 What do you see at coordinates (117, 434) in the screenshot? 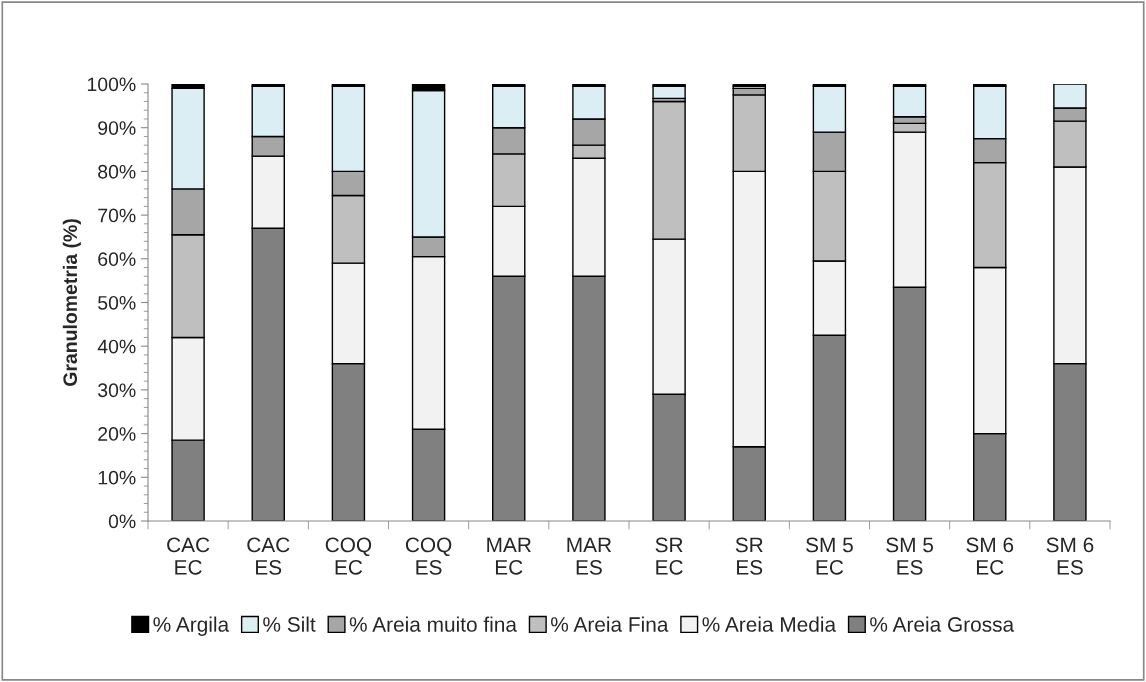
I see `y-tick-label: 20%` at bounding box center [117, 434].